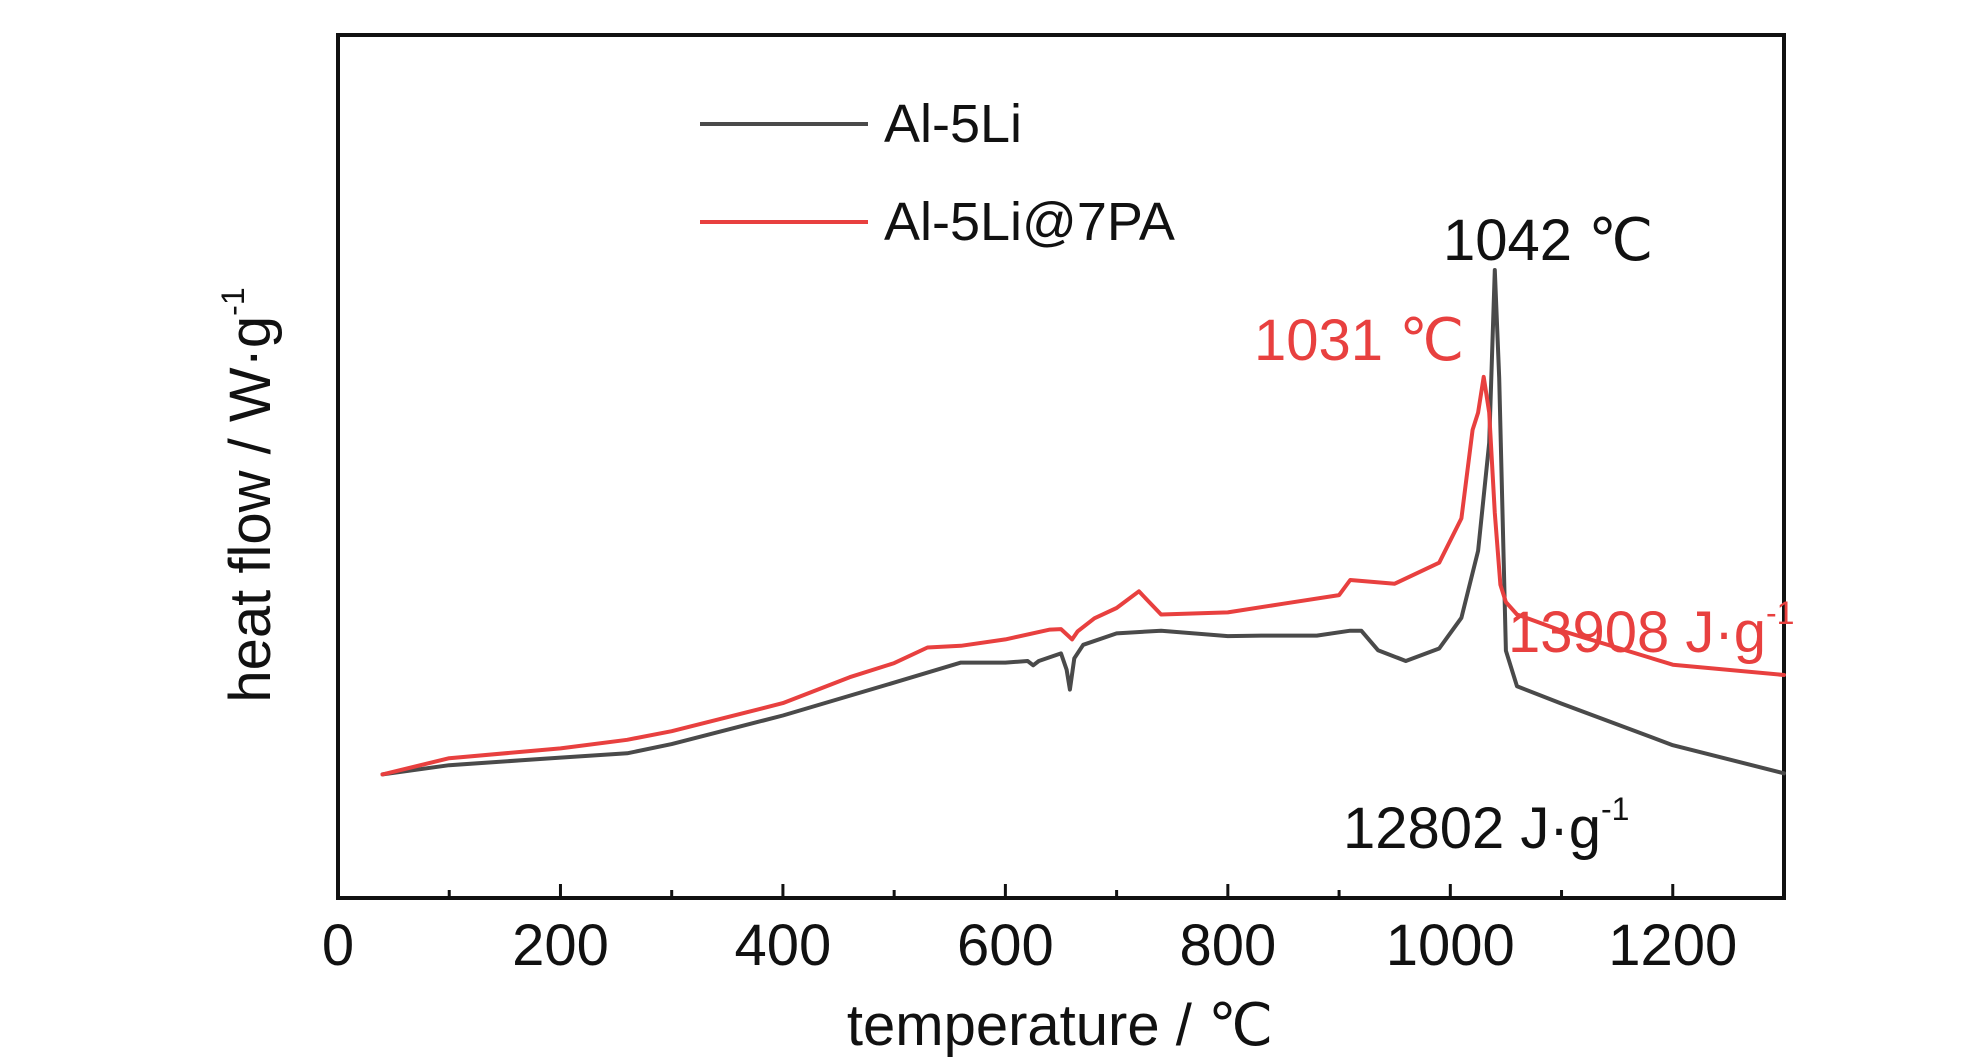 This screenshot has width=1984, height=1063. I want to click on annotation-peak-1031: 1031 ℃, so click(1359, 340).